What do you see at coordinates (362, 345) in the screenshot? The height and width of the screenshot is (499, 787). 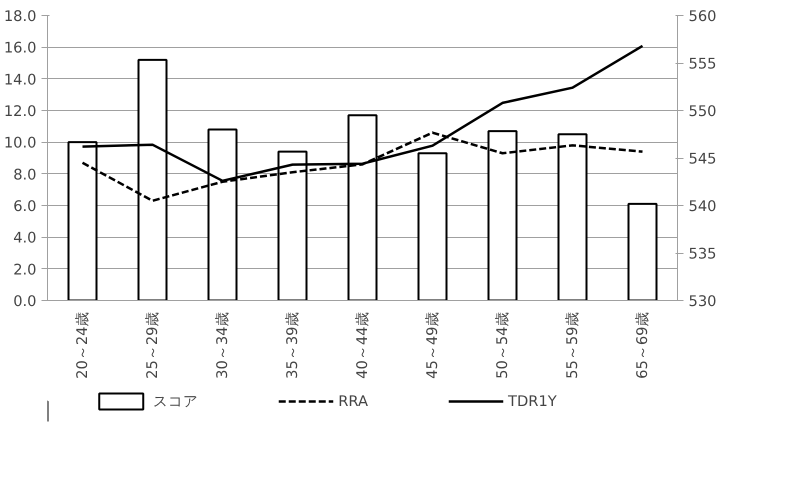 I see `x-tick-label: 40～44歳` at bounding box center [362, 345].